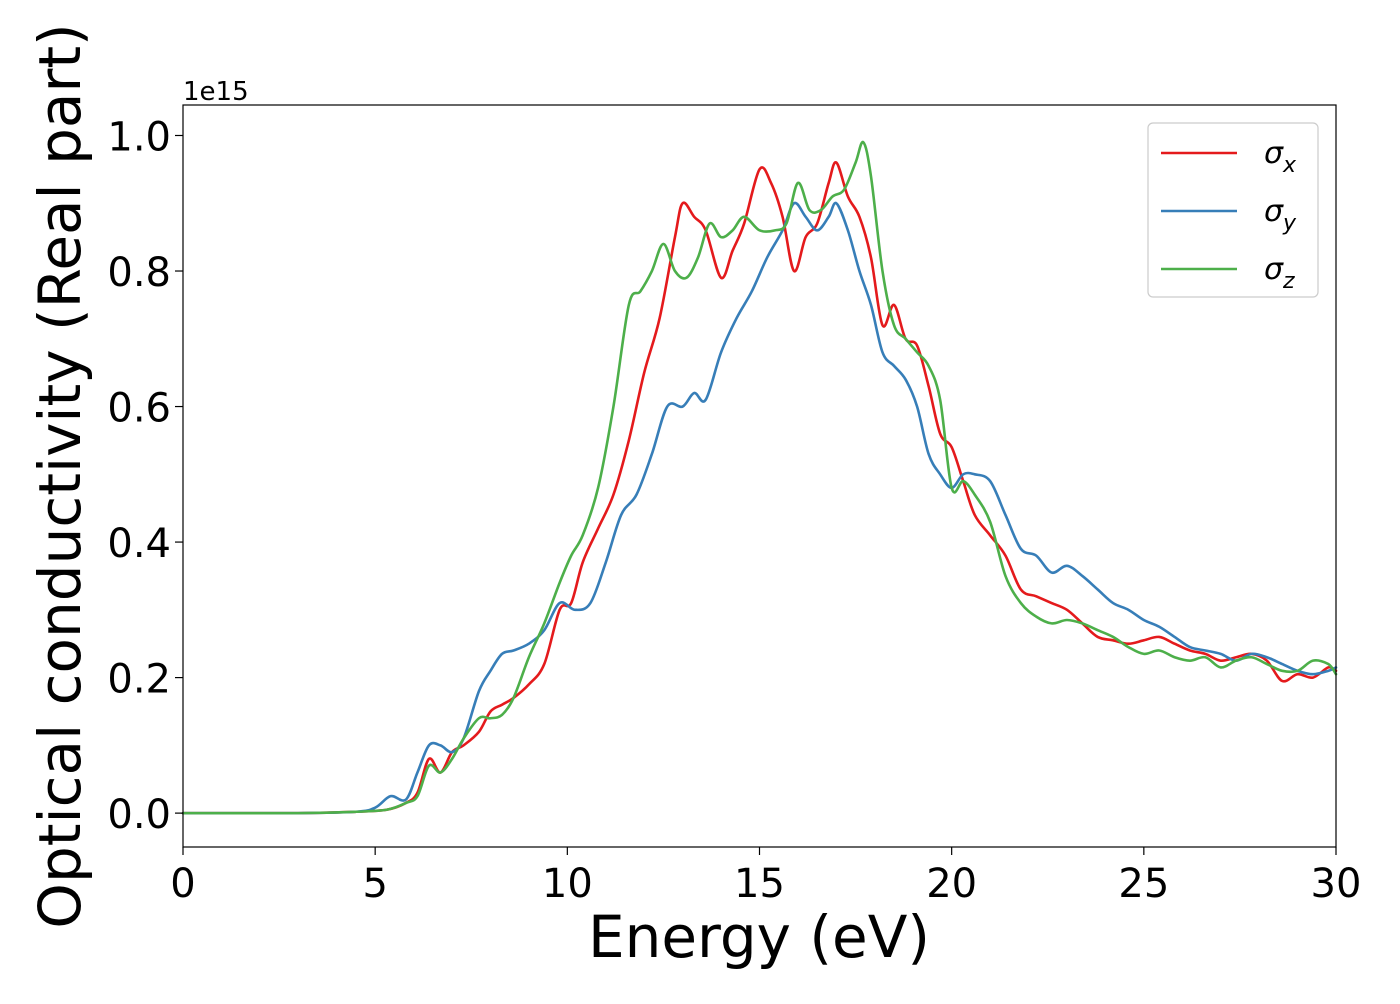  I want to click on x-tick-label: 0, so click(182, 884).